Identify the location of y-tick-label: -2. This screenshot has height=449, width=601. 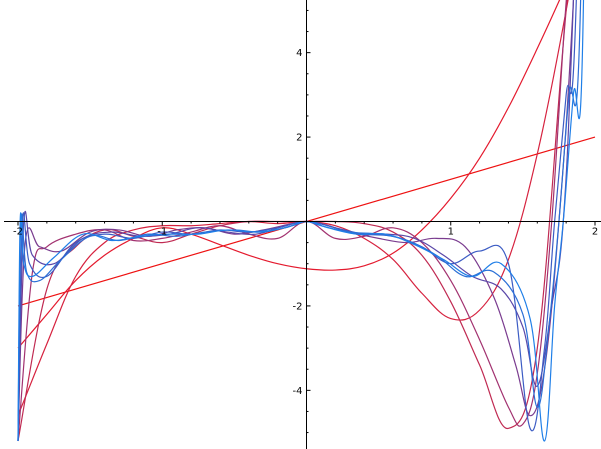
(298, 306).